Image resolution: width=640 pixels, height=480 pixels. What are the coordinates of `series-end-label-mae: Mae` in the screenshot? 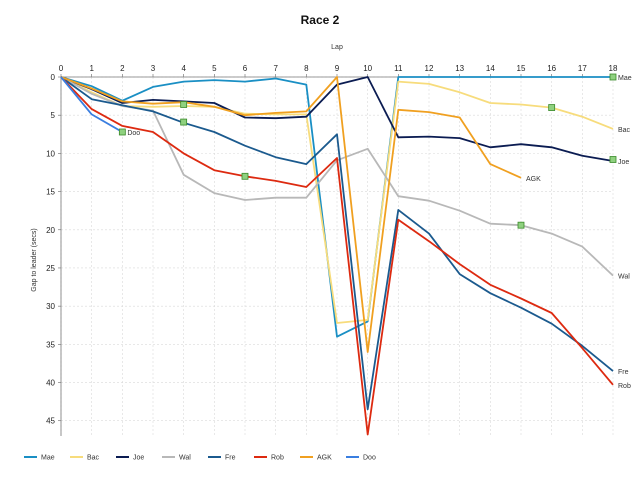 It's located at (625, 78).